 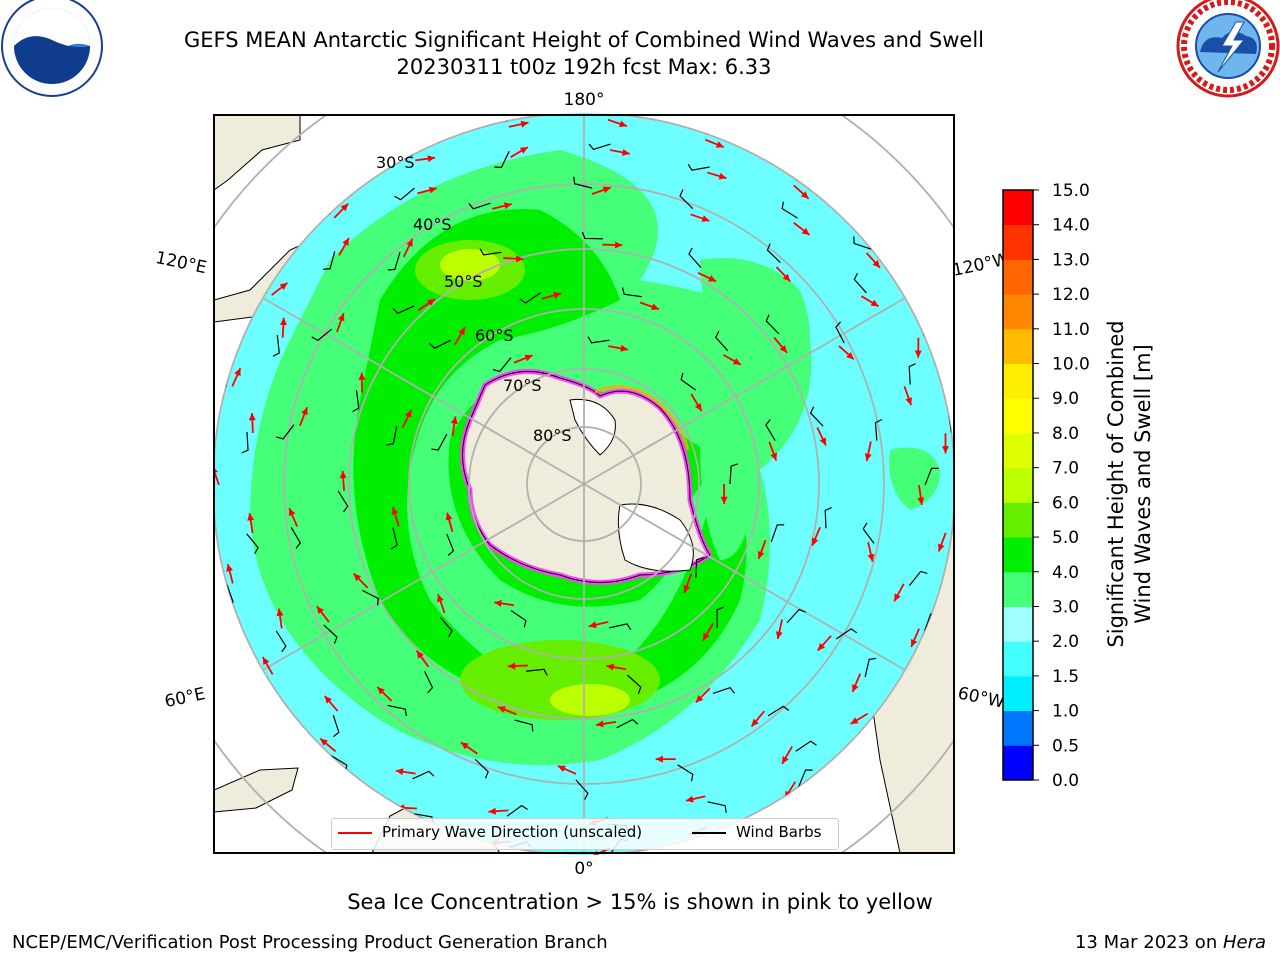 I want to click on lon-label-60e: 60°E, so click(x=185, y=698).